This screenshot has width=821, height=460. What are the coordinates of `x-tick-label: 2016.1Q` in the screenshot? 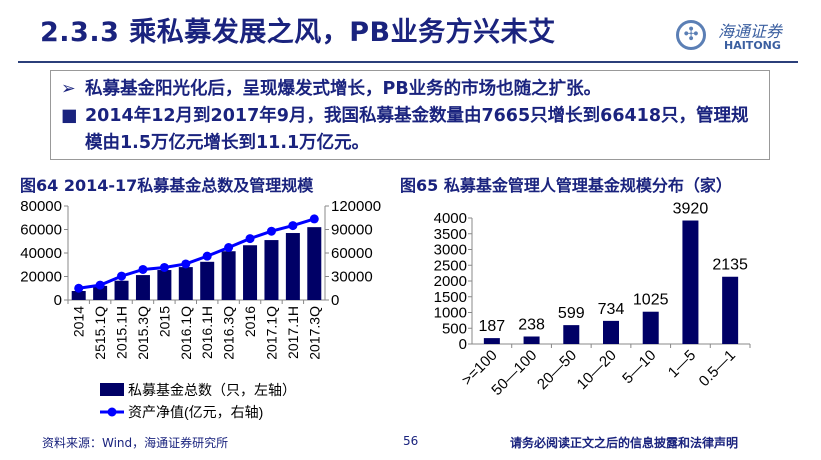 It's located at (186, 333).